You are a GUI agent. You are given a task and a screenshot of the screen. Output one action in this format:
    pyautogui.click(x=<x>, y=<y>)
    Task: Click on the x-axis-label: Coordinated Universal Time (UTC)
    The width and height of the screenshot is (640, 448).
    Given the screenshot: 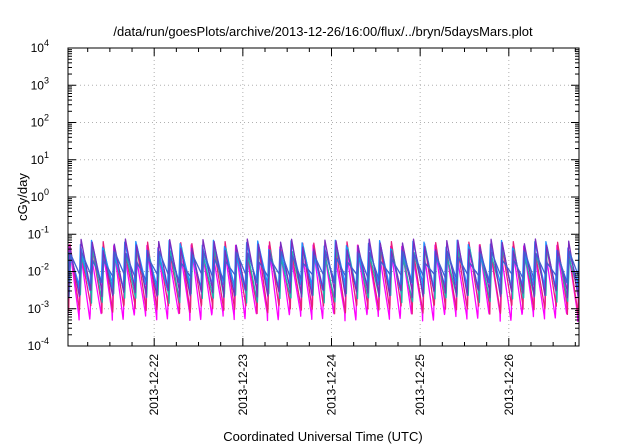 What is the action you would take?
    pyautogui.click(x=322, y=436)
    